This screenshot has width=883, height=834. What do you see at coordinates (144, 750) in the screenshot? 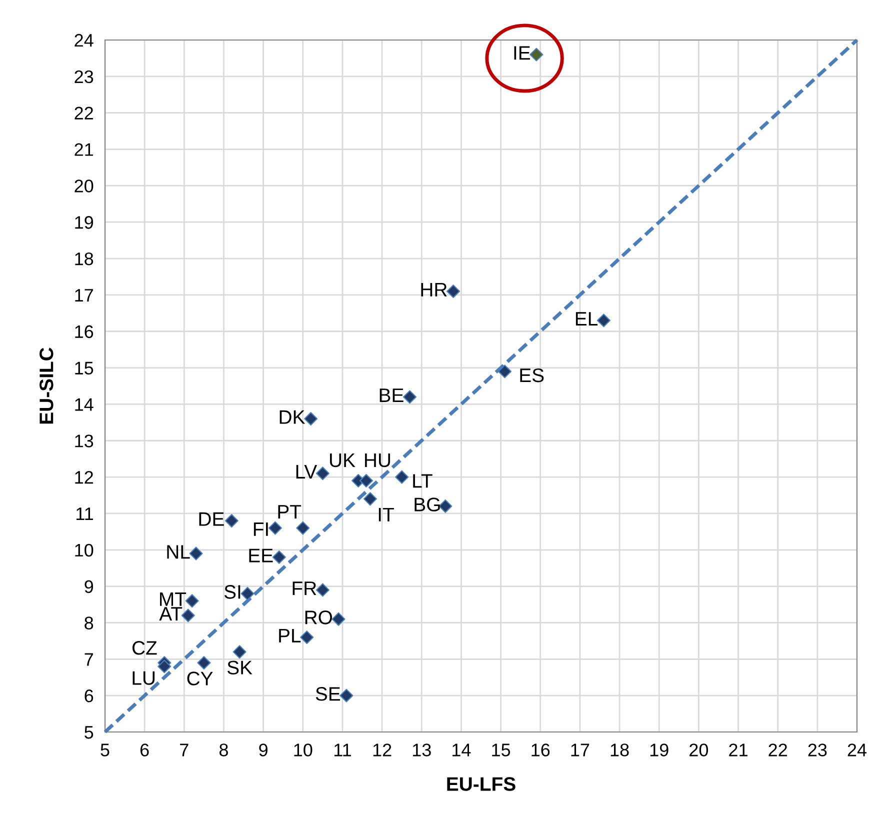
I see `x-tick-label: 6` at bounding box center [144, 750].